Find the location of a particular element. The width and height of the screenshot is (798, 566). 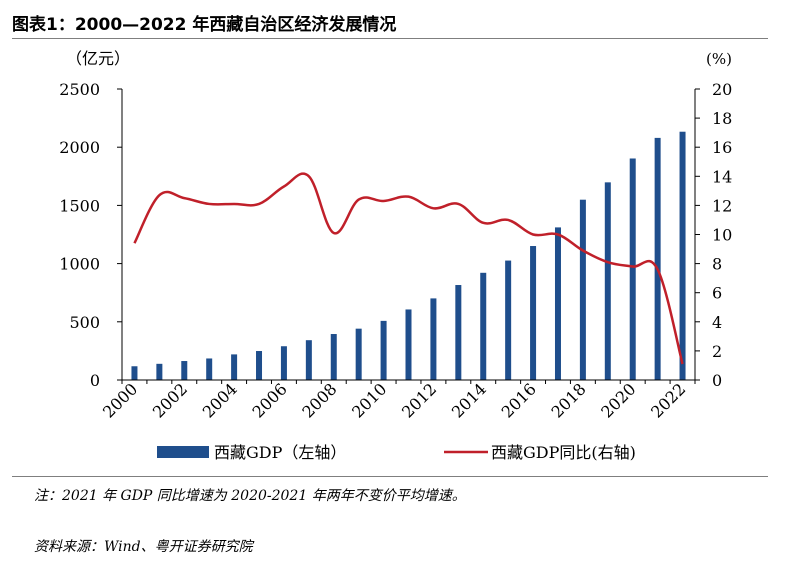

legend-label-gdp: 西藏GDP（左轴） is located at coordinates (280, 452).